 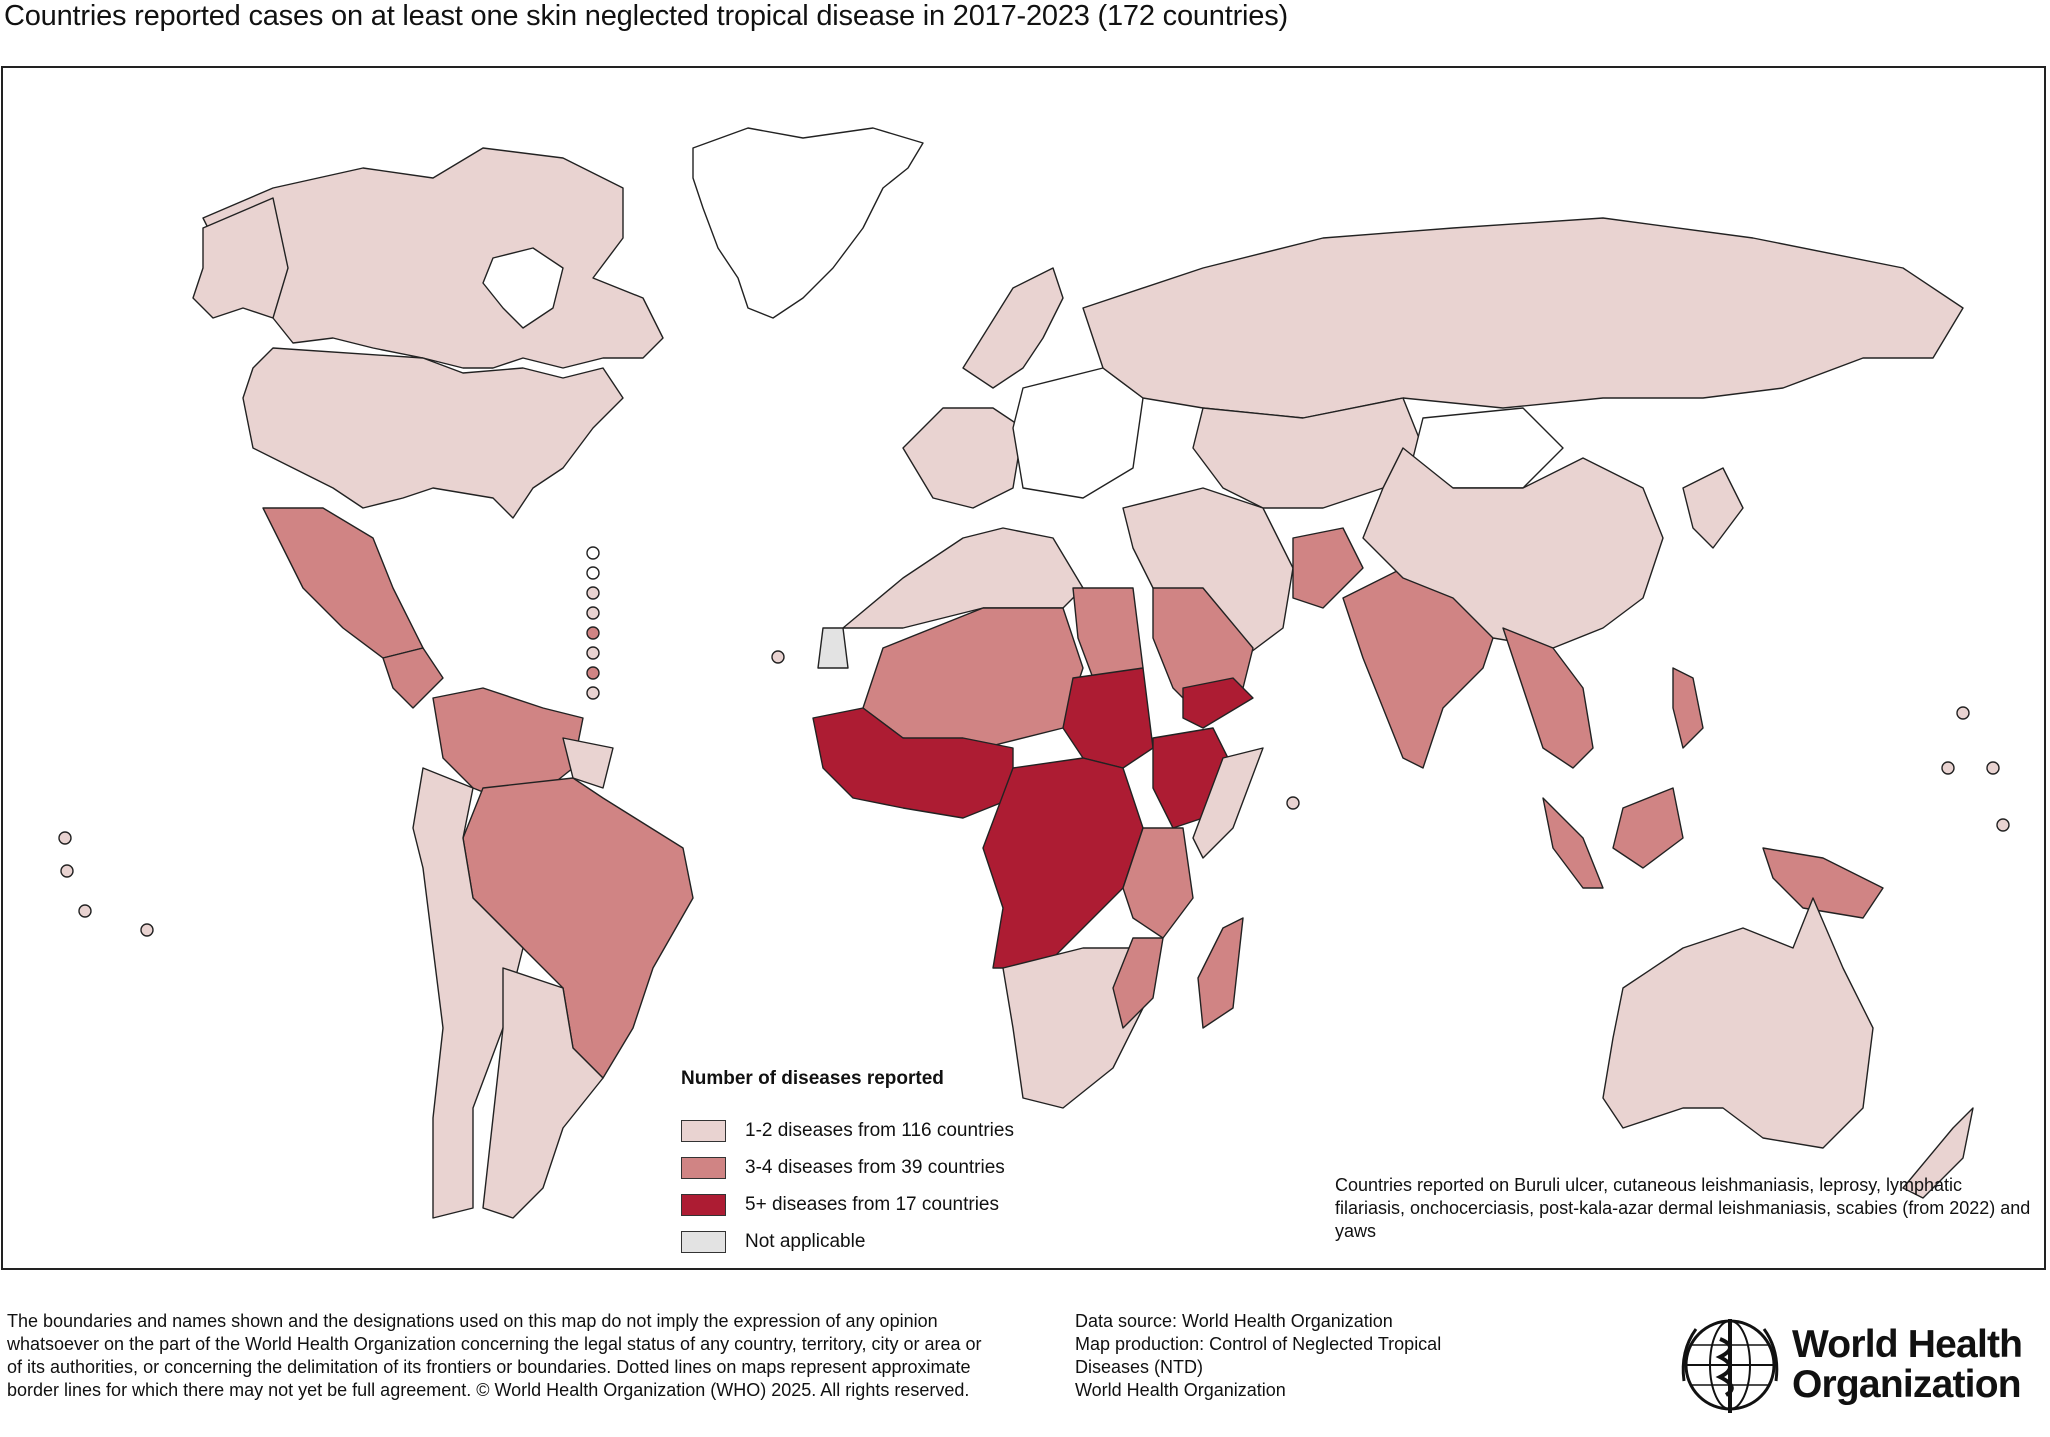 I want to click on source-line: World Health Organization, so click(x=1180, y=1390).